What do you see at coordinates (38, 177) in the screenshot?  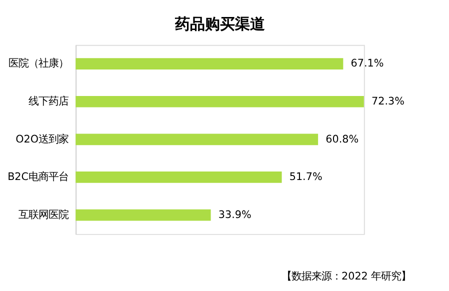 I see `y-tick-label: B2C电商平台` at bounding box center [38, 177].